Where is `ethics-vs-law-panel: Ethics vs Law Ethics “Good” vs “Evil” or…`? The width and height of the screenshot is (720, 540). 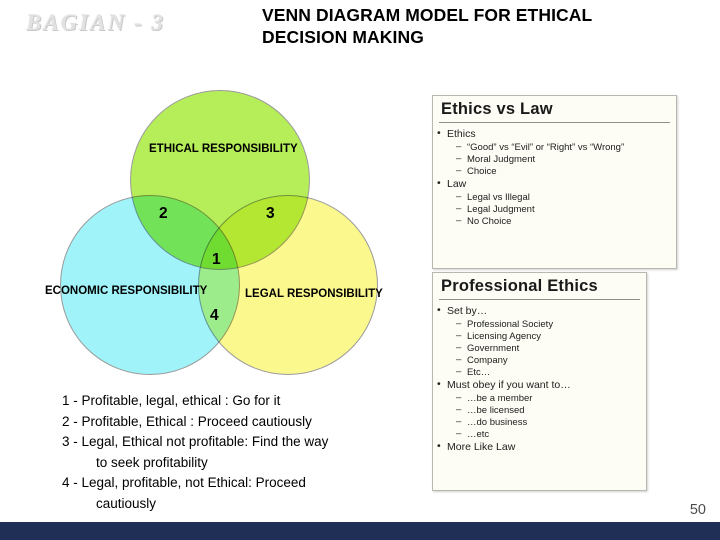 ethics-vs-law-panel: Ethics vs Law Ethics “Good” vs “Evil” or… is located at coordinates (554, 182).